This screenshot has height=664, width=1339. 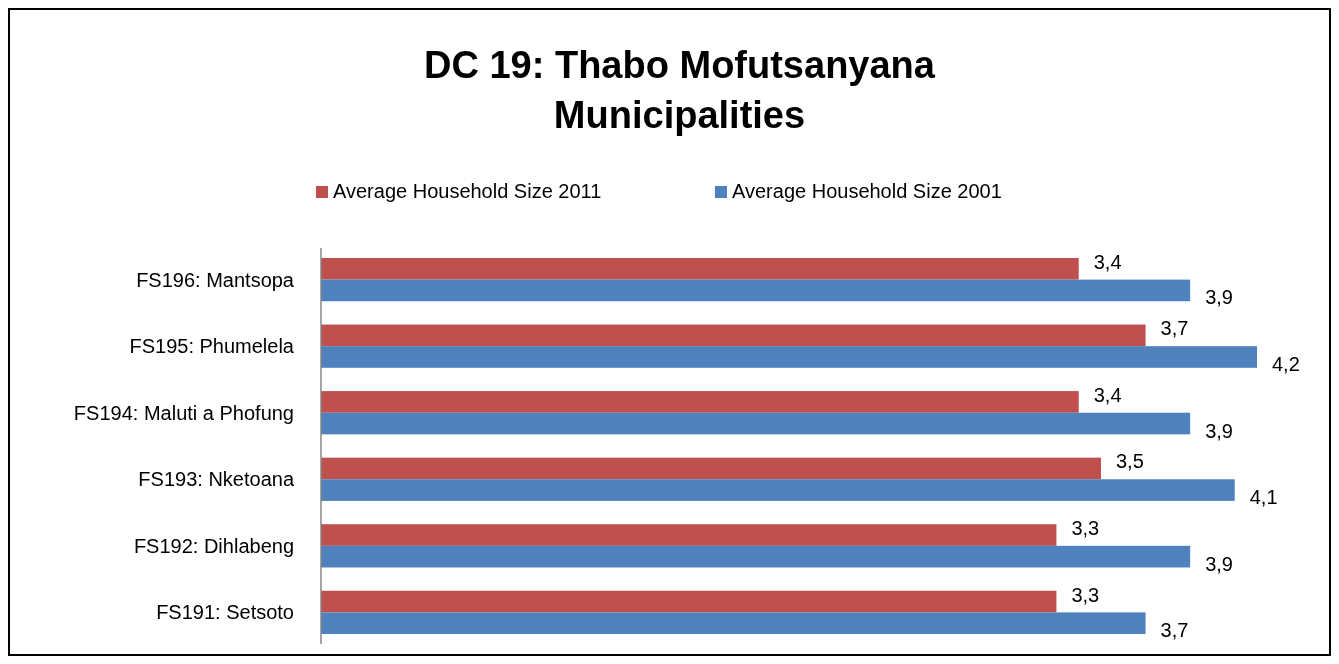 I want to click on data-label: 3,5, so click(x=1130, y=461).